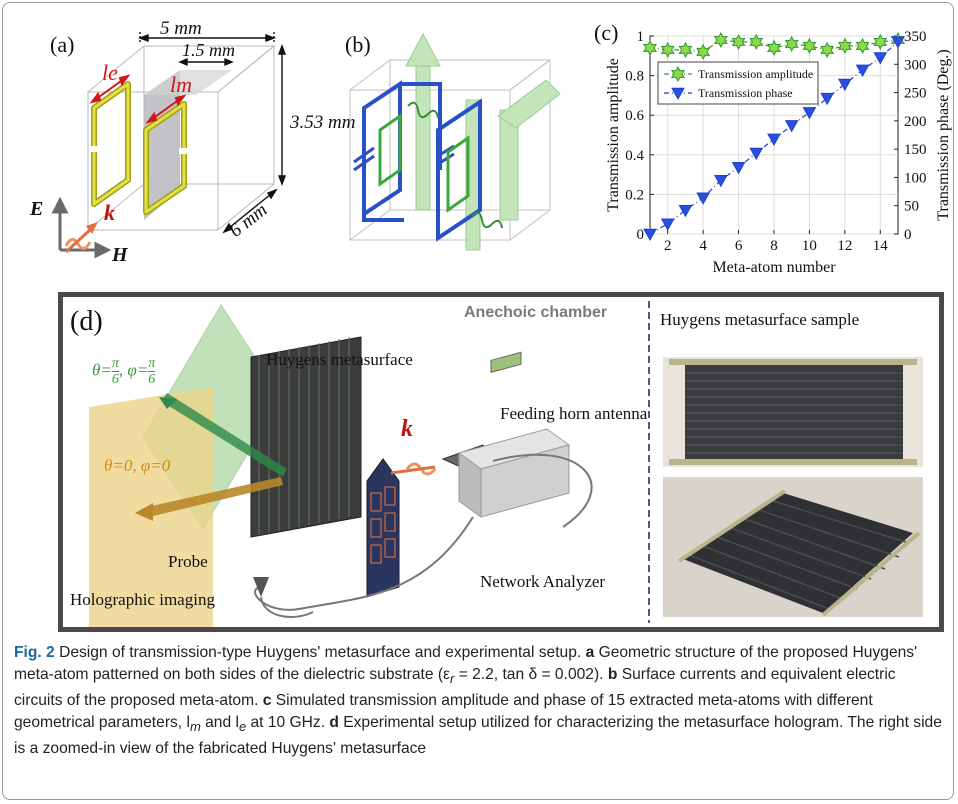 This screenshot has height=804, width=958. I want to click on x-tick-label: 14, so click(881, 246).